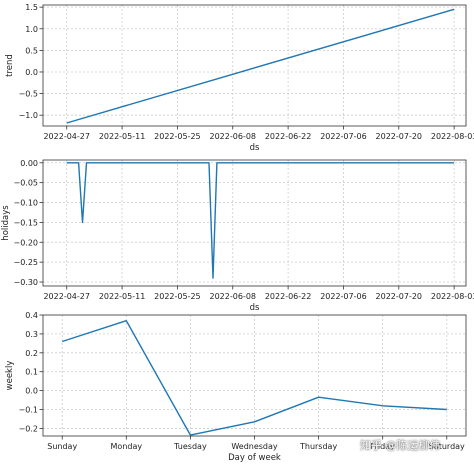 This screenshot has height=466, width=474. I want to click on weekly-y-tick-label: −0.2, so click(28, 428).